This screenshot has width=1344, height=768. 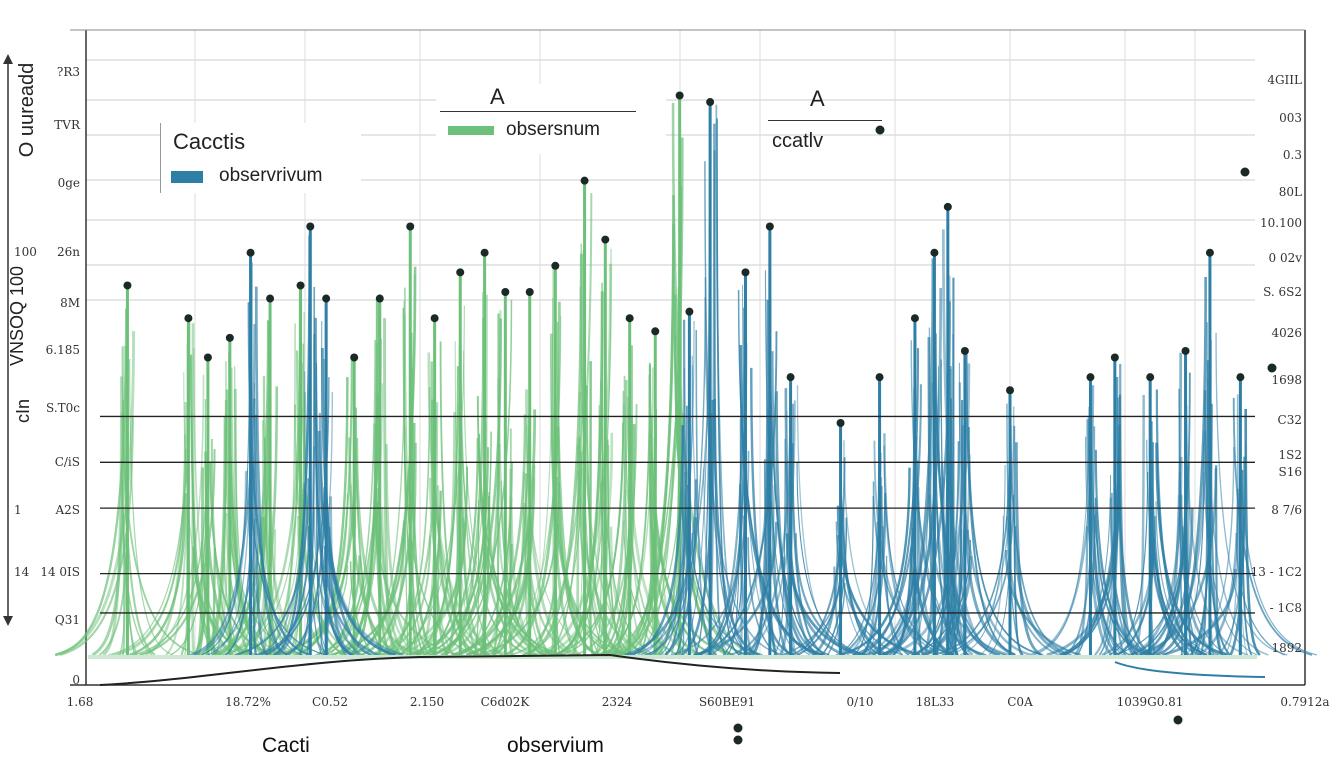 What do you see at coordinates (1304, 702) in the screenshot?
I see `x-tick-label: 0.7912a` at bounding box center [1304, 702].